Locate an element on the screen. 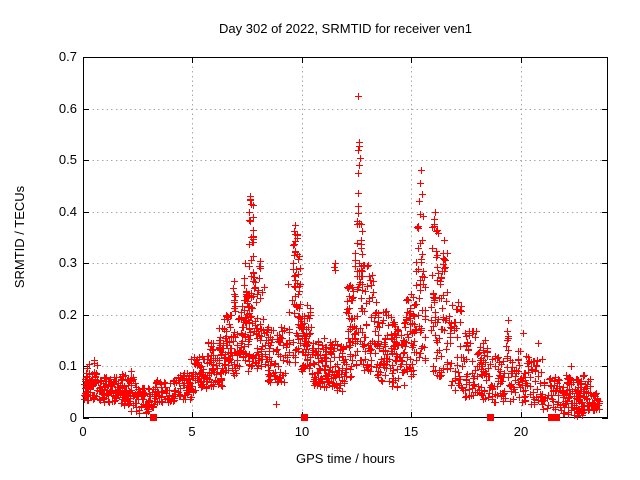 The image size is (640, 480). x-axis-label: GPS time / hours is located at coordinates (345, 458).